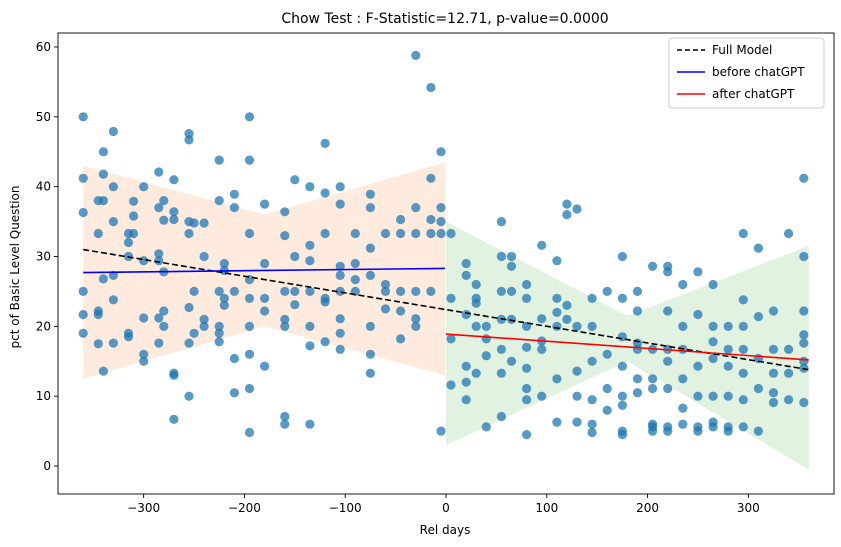  What do you see at coordinates (546, 508) in the screenshot?
I see `x-tick-label: 100` at bounding box center [546, 508].